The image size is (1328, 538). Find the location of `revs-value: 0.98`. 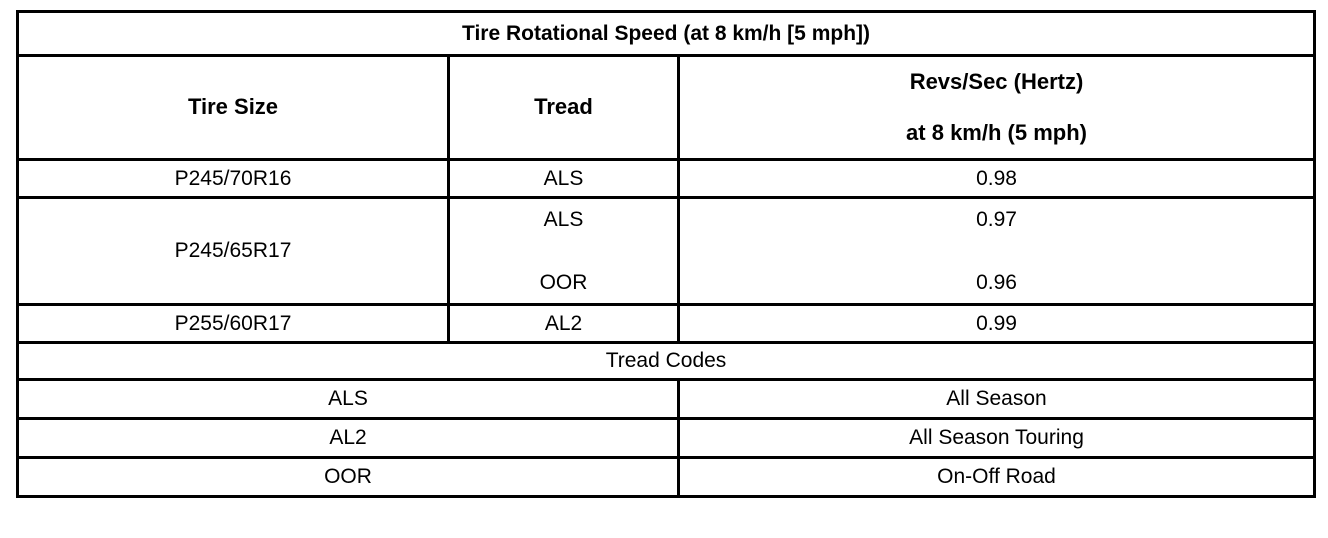

revs-value: 0.98 is located at coordinates (996, 178).